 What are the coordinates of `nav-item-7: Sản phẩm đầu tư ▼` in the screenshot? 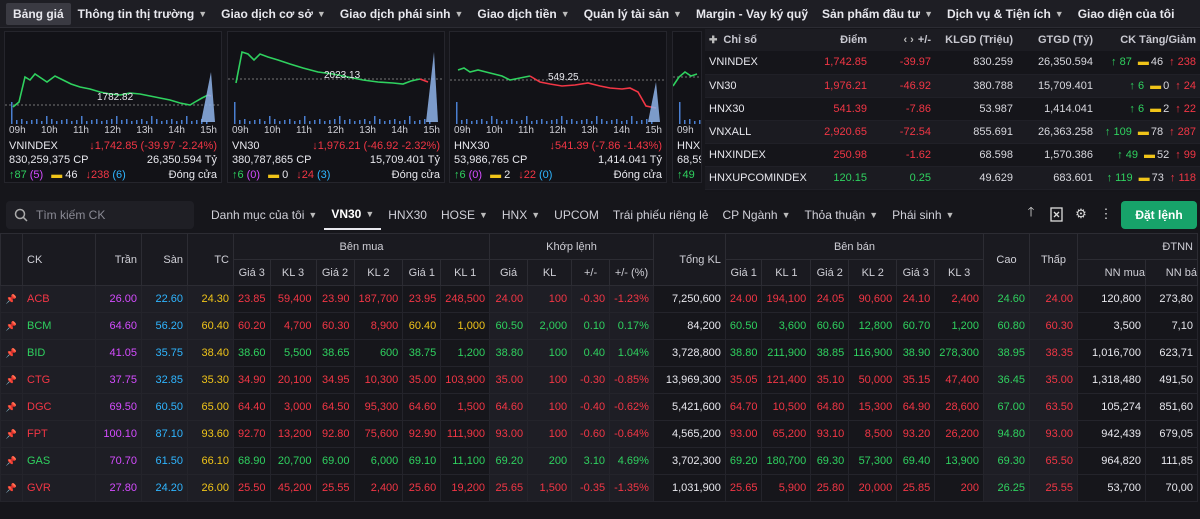 It's located at (877, 14).